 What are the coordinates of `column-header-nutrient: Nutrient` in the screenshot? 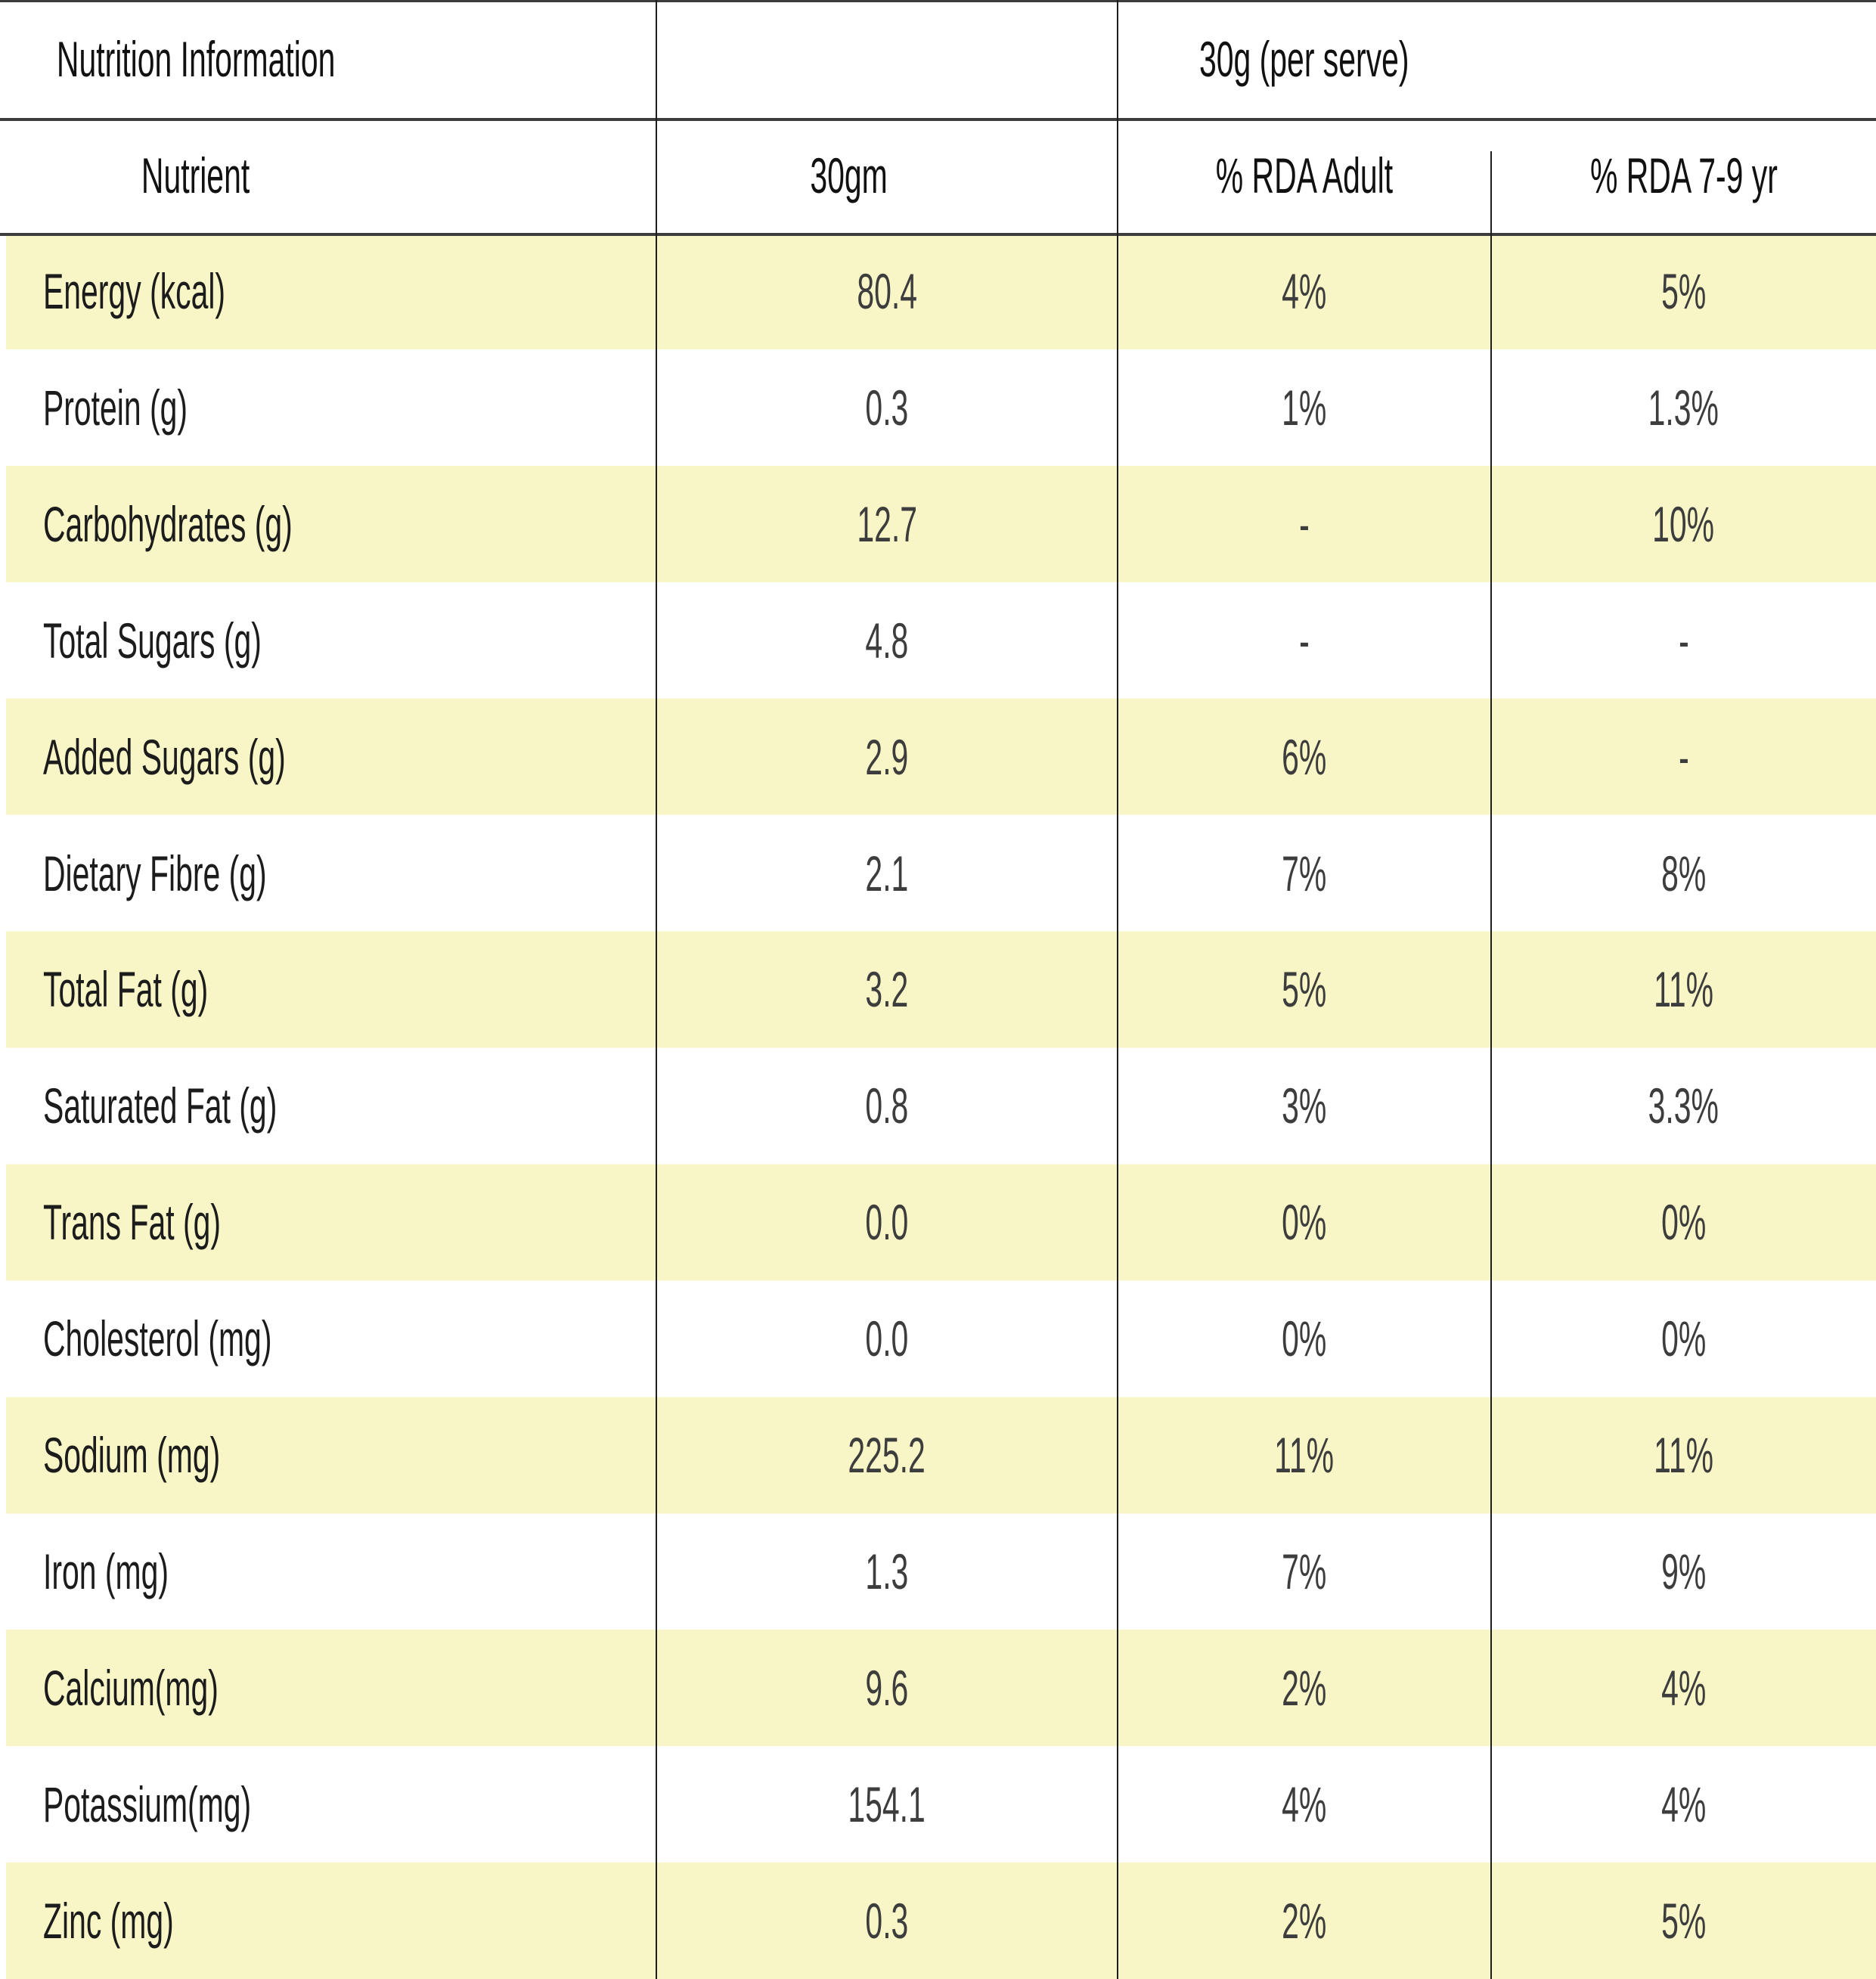 It's located at (196, 175).